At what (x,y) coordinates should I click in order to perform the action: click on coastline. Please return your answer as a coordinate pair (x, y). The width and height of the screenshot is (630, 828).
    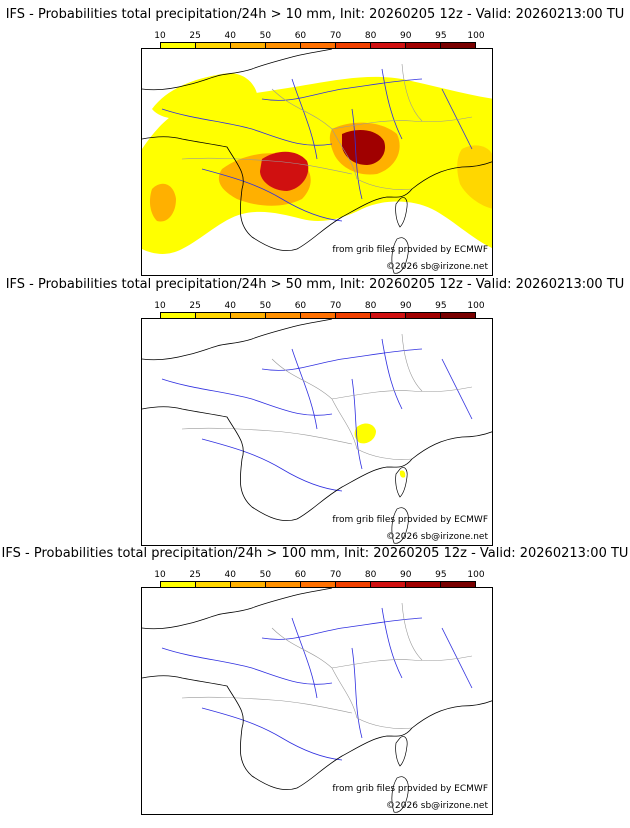
    Looking at the image, I should click on (317, 150).